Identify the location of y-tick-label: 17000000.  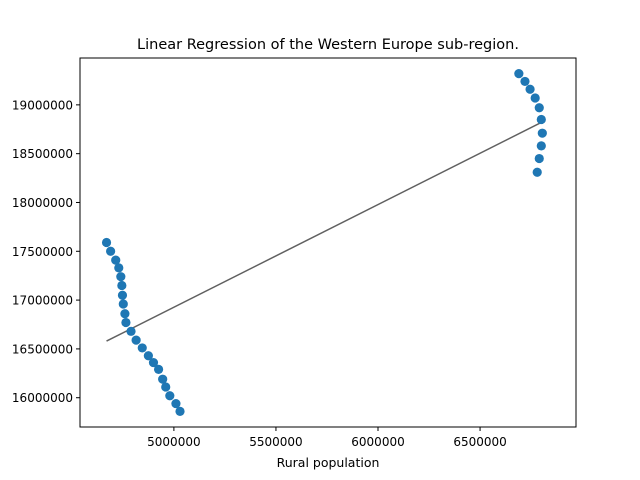
(42, 301).